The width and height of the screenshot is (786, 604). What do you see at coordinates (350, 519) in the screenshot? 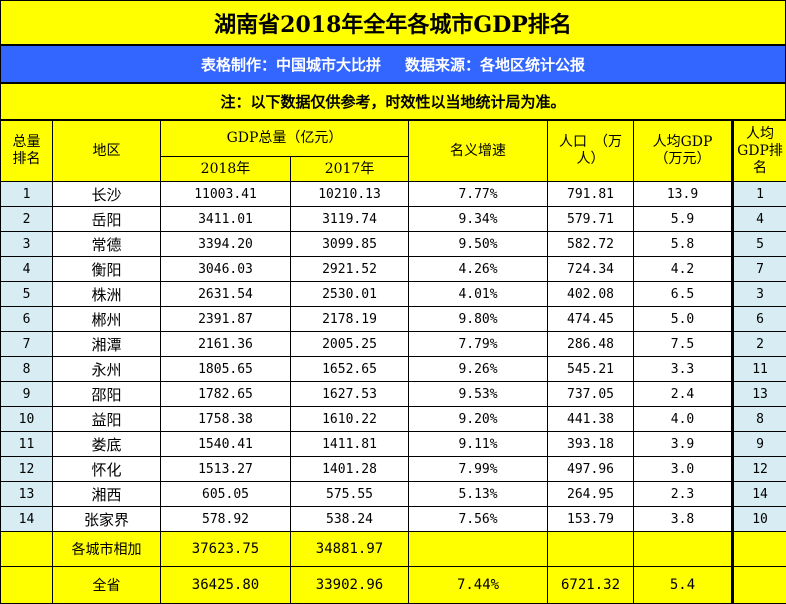
I see `cell-gdp-2017: 538.24` at bounding box center [350, 519].